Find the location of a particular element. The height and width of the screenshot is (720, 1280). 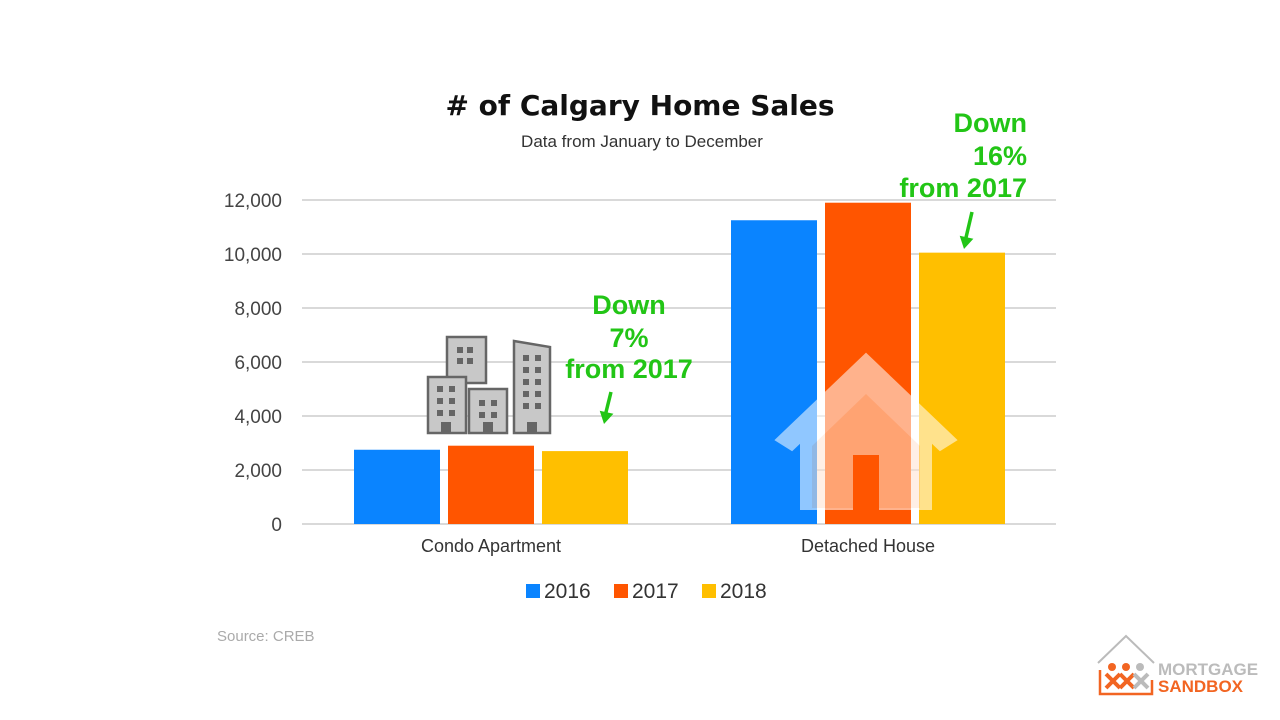

legend-swatch-2017 is located at coordinates (621, 591).